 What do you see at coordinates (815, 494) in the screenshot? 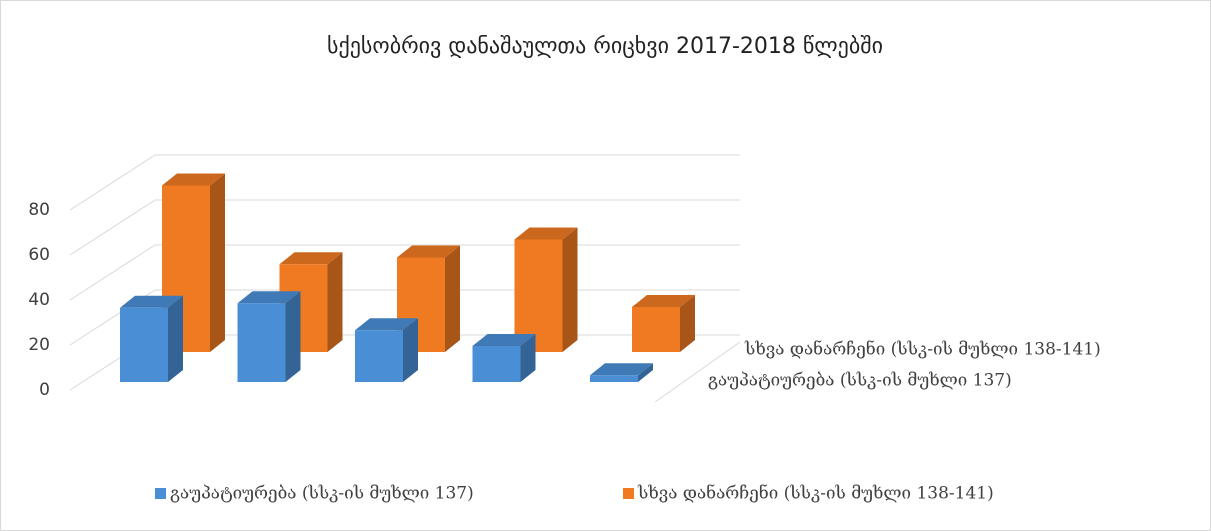
I see `legend-label: სხვა დანარჩენი (სსკ-ის მუხლი 138-141)` at bounding box center [815, 494].